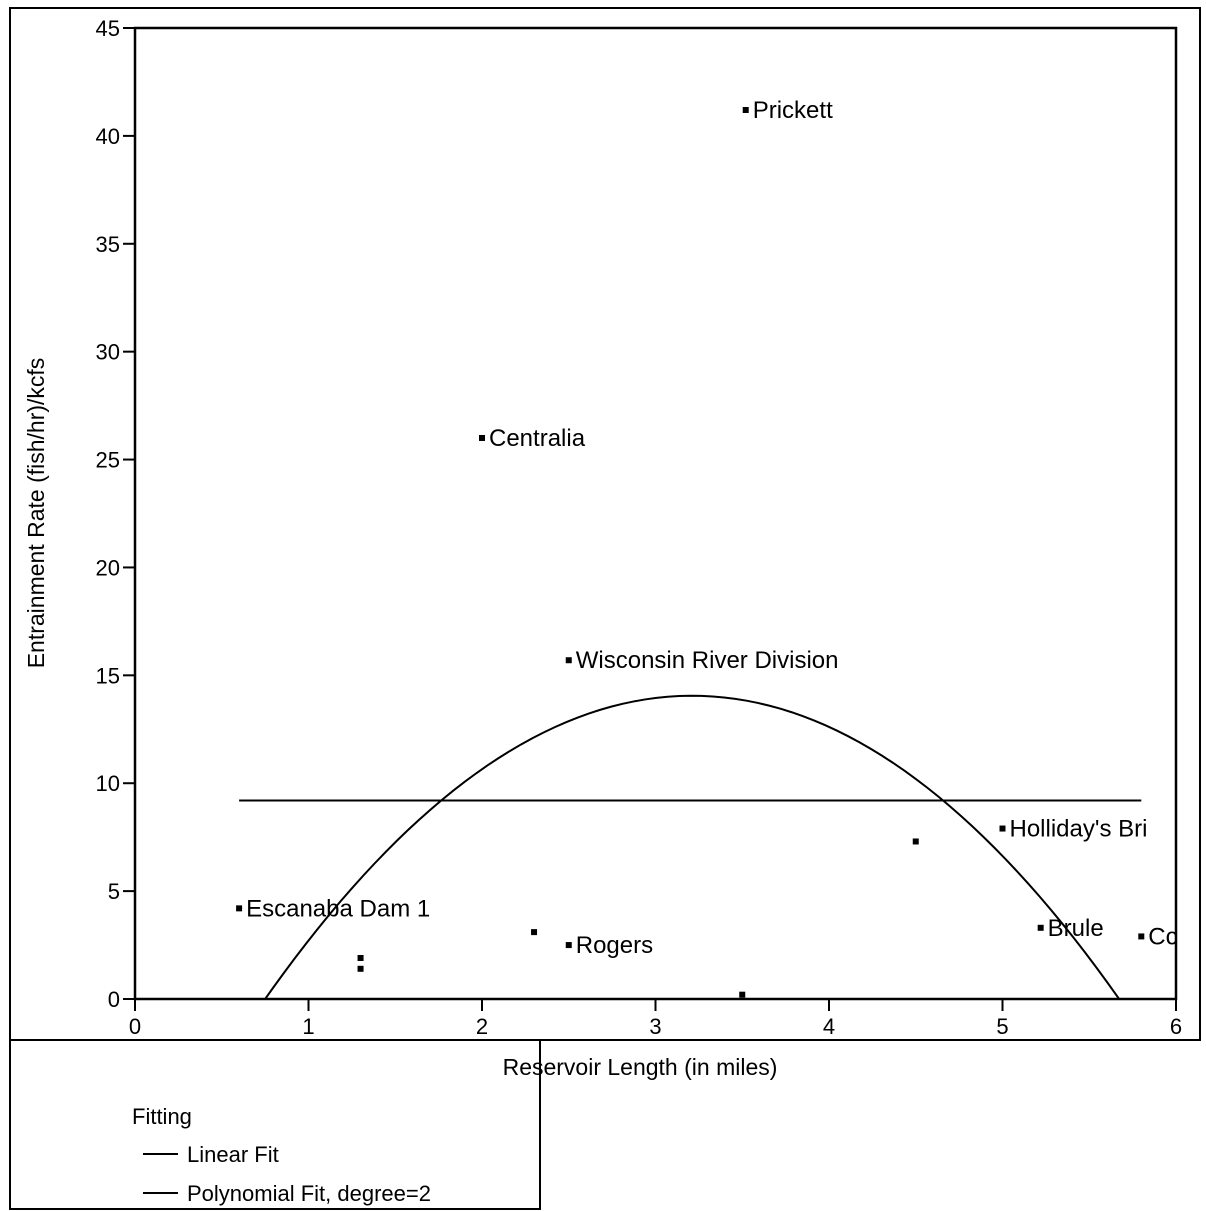 Image resolution: width=1206 pixels, height=1211 pixels. Describe the element at coordinates (614, 945) in the screenshot. I see `data-point-label: Rogers` at that location.